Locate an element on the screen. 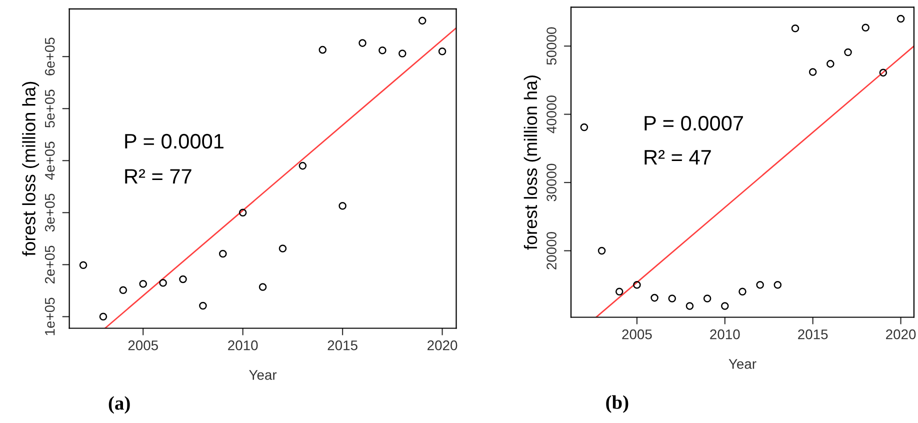  y-tick-label: 20000 is located at coordinates (551, 251).